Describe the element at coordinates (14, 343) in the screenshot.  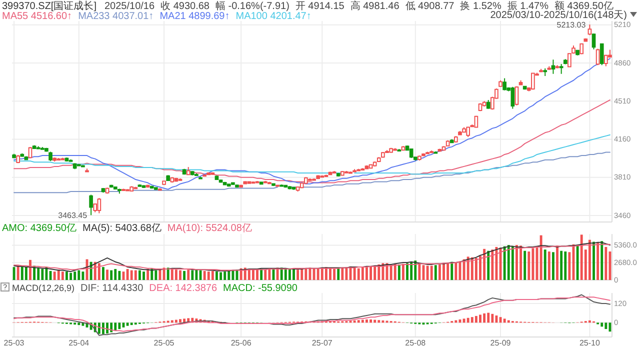
I see `x-tick-label: 25-03` at that location.